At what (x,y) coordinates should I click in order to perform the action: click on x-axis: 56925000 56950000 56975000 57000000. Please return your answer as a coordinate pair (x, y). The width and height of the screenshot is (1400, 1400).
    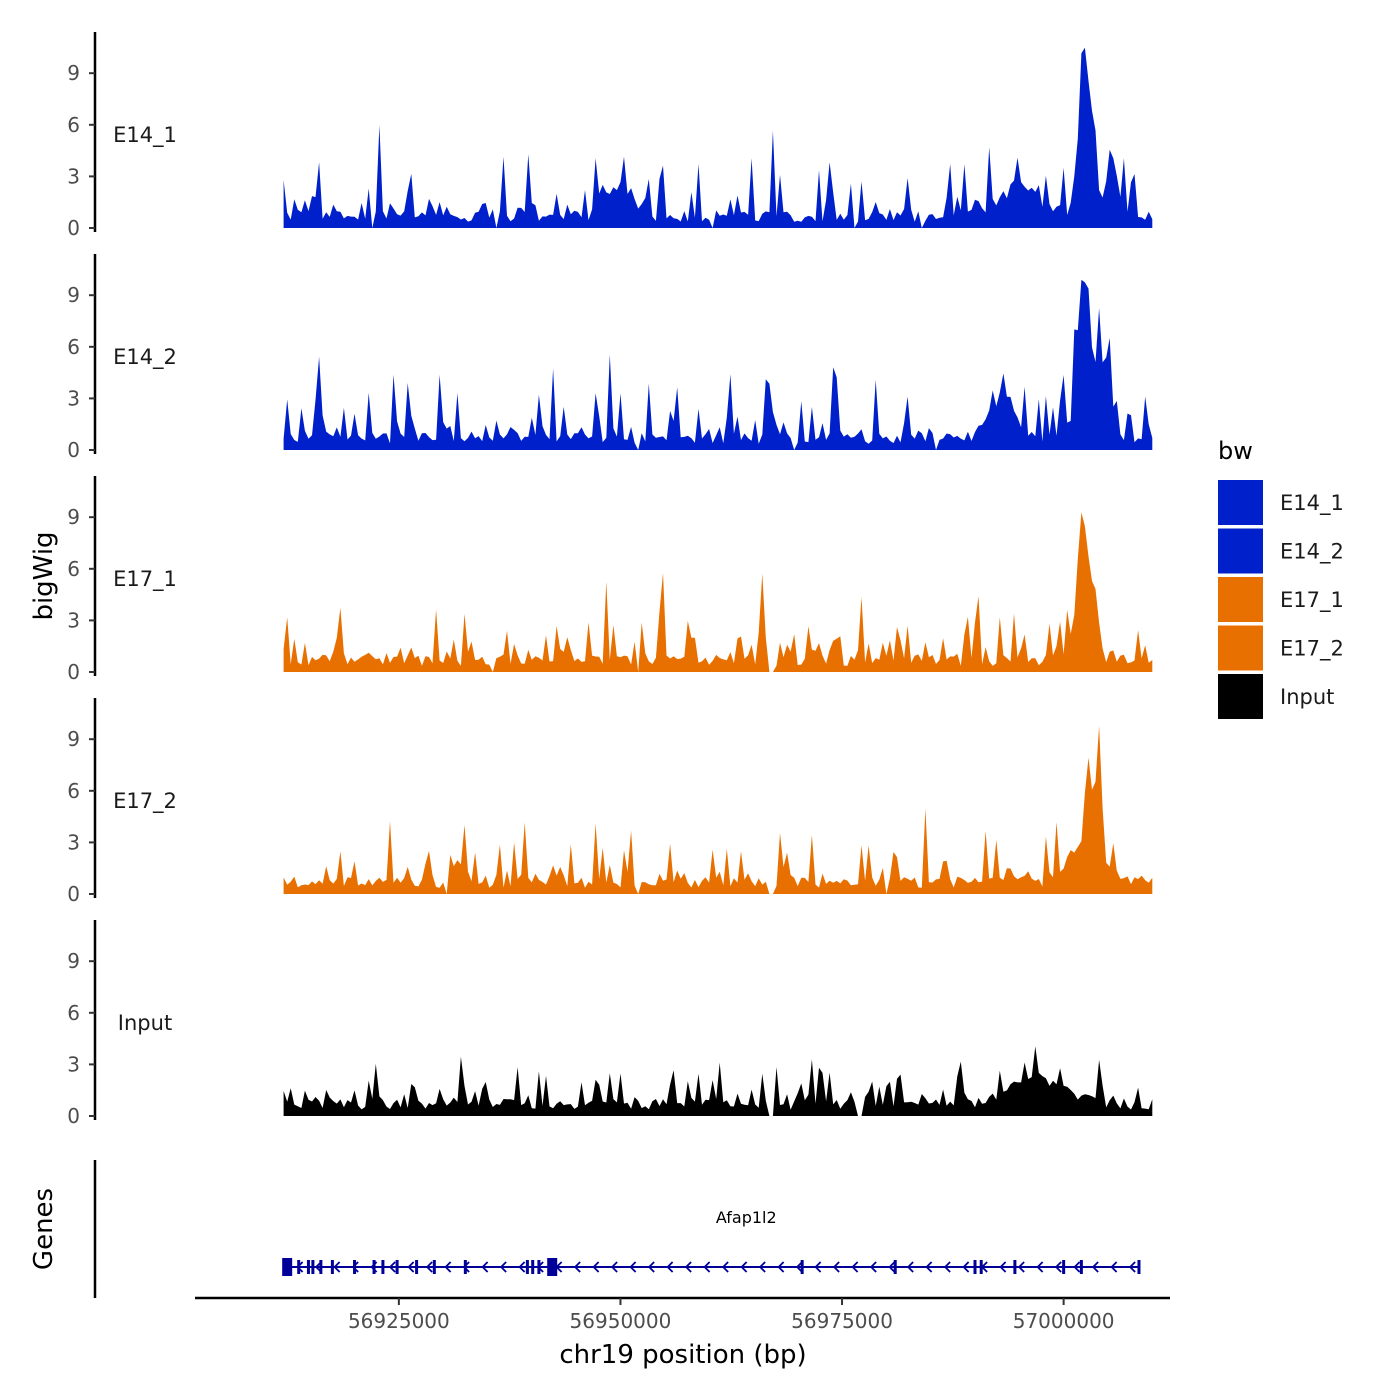
    Looking at the image, I should click on (682, 1314).